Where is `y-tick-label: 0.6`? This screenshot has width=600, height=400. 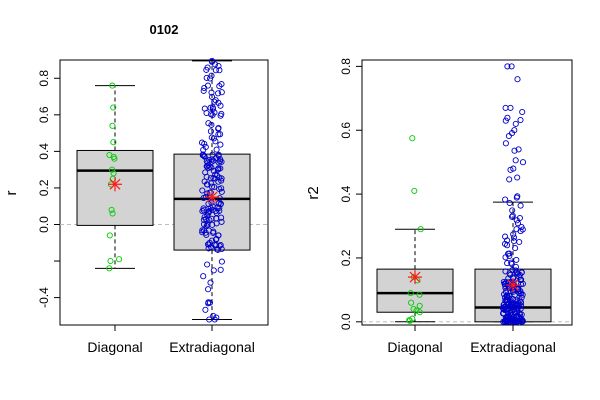
y-tick-label: 0.6 is located at coordinates (346, 130).